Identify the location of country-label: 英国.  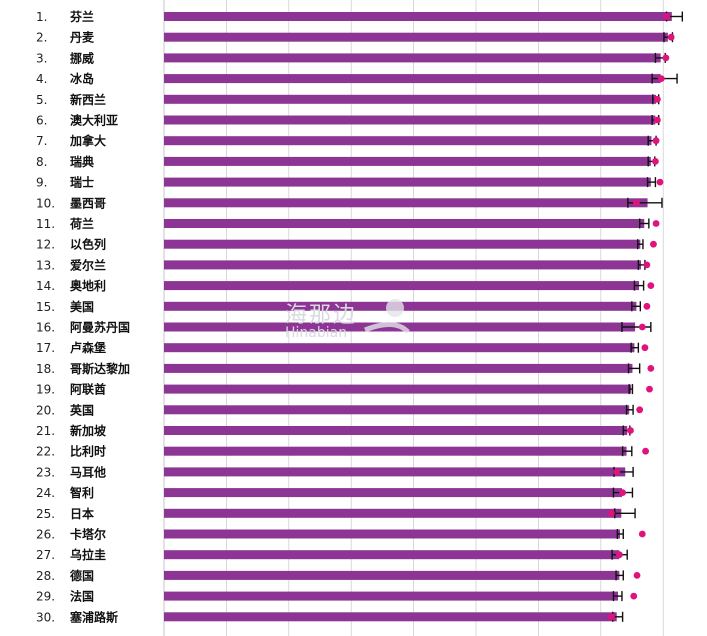
(82, 409).